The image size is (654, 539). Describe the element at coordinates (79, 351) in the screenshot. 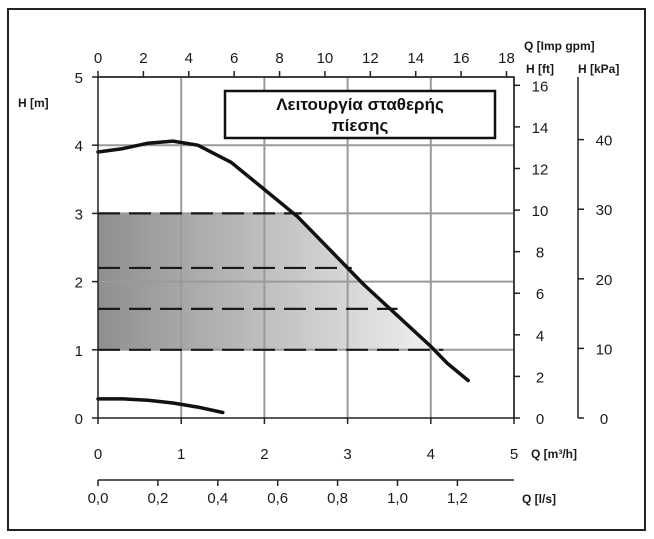

I see `y-tick-label-m: 1` at that location.